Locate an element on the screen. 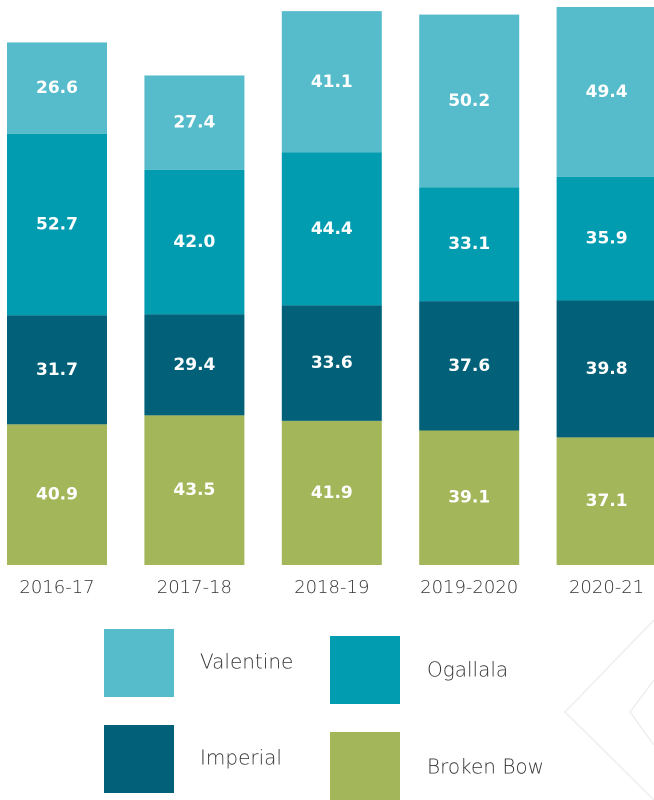  value-label: 41.1 is located at coordinates (332, 82).